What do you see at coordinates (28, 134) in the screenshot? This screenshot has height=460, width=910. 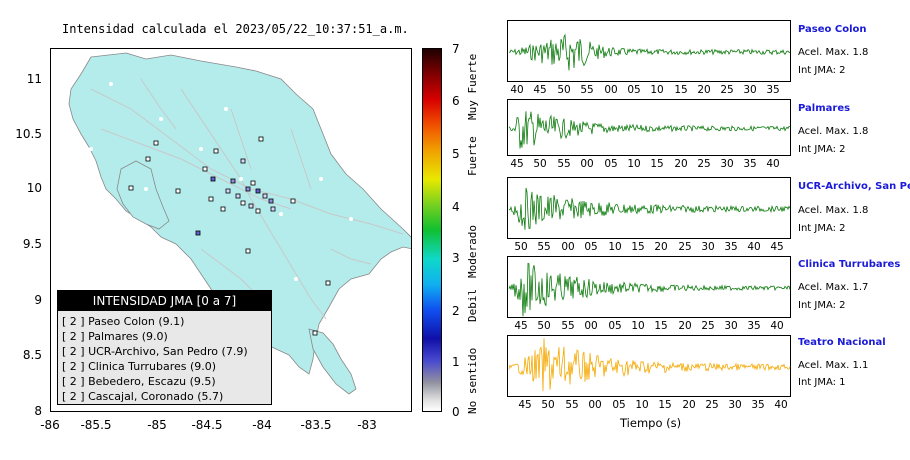 I see `map-ytick: 10.5` at bounding box center [28, 134].